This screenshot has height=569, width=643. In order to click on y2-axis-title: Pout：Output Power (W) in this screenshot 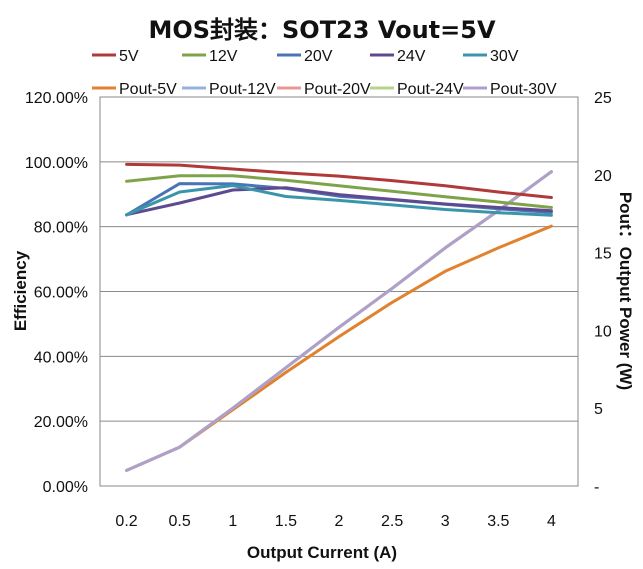, I will do `click(625, 291)`.